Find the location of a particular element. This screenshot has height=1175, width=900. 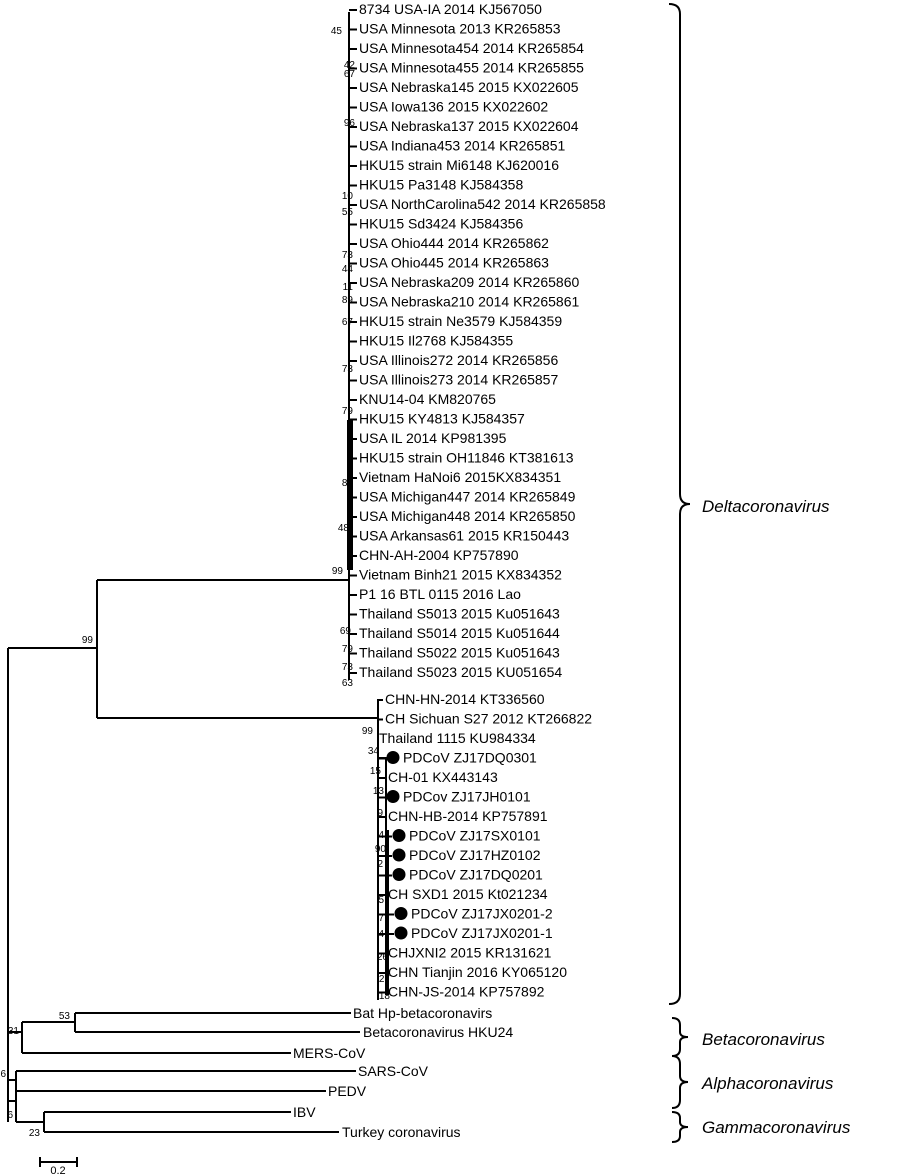

bootstrap-value: 7 is located at coordinates (381, 918).